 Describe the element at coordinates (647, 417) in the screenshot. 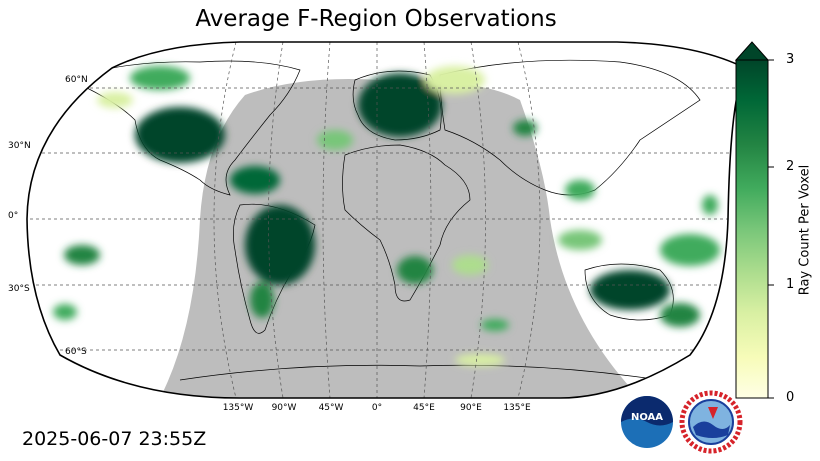

I see `noaa-logo-text: NOAA` at that location.